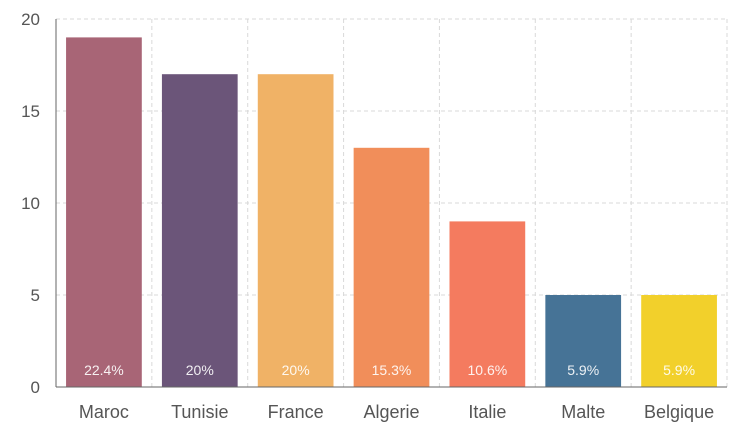  I want to click on x-category-label: France, so click(296, 412).